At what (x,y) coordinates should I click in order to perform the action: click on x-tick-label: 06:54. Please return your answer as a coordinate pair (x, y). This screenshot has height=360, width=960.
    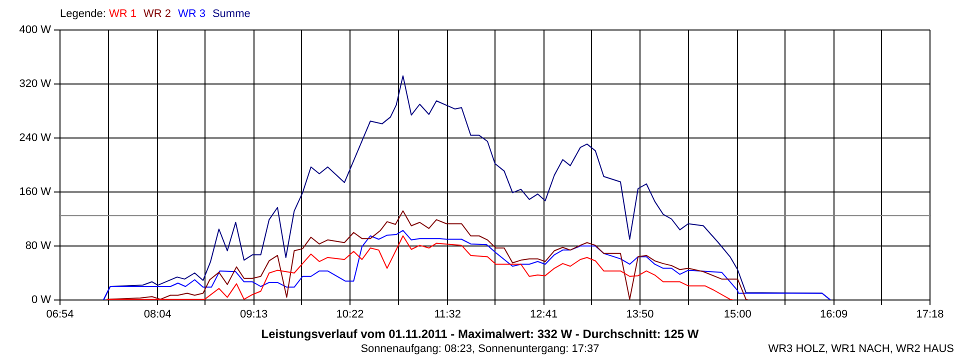
    Looking at the image, I should click on (60, 314).